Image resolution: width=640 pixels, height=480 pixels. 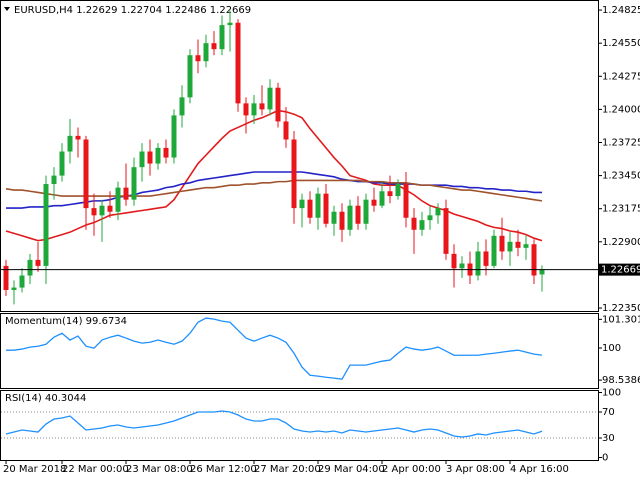 I want to click on moving-average-line, so click(x=274, y=190).